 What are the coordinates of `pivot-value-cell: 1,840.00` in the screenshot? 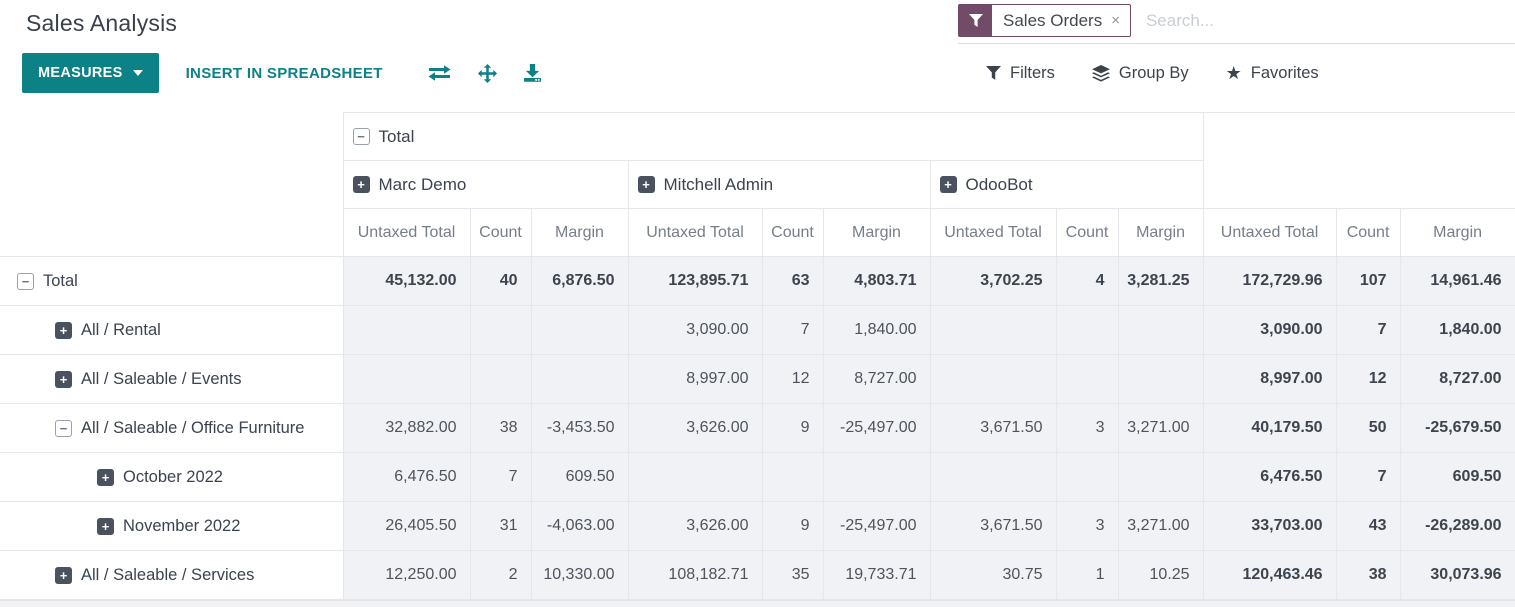 It's located at (1457, 330).